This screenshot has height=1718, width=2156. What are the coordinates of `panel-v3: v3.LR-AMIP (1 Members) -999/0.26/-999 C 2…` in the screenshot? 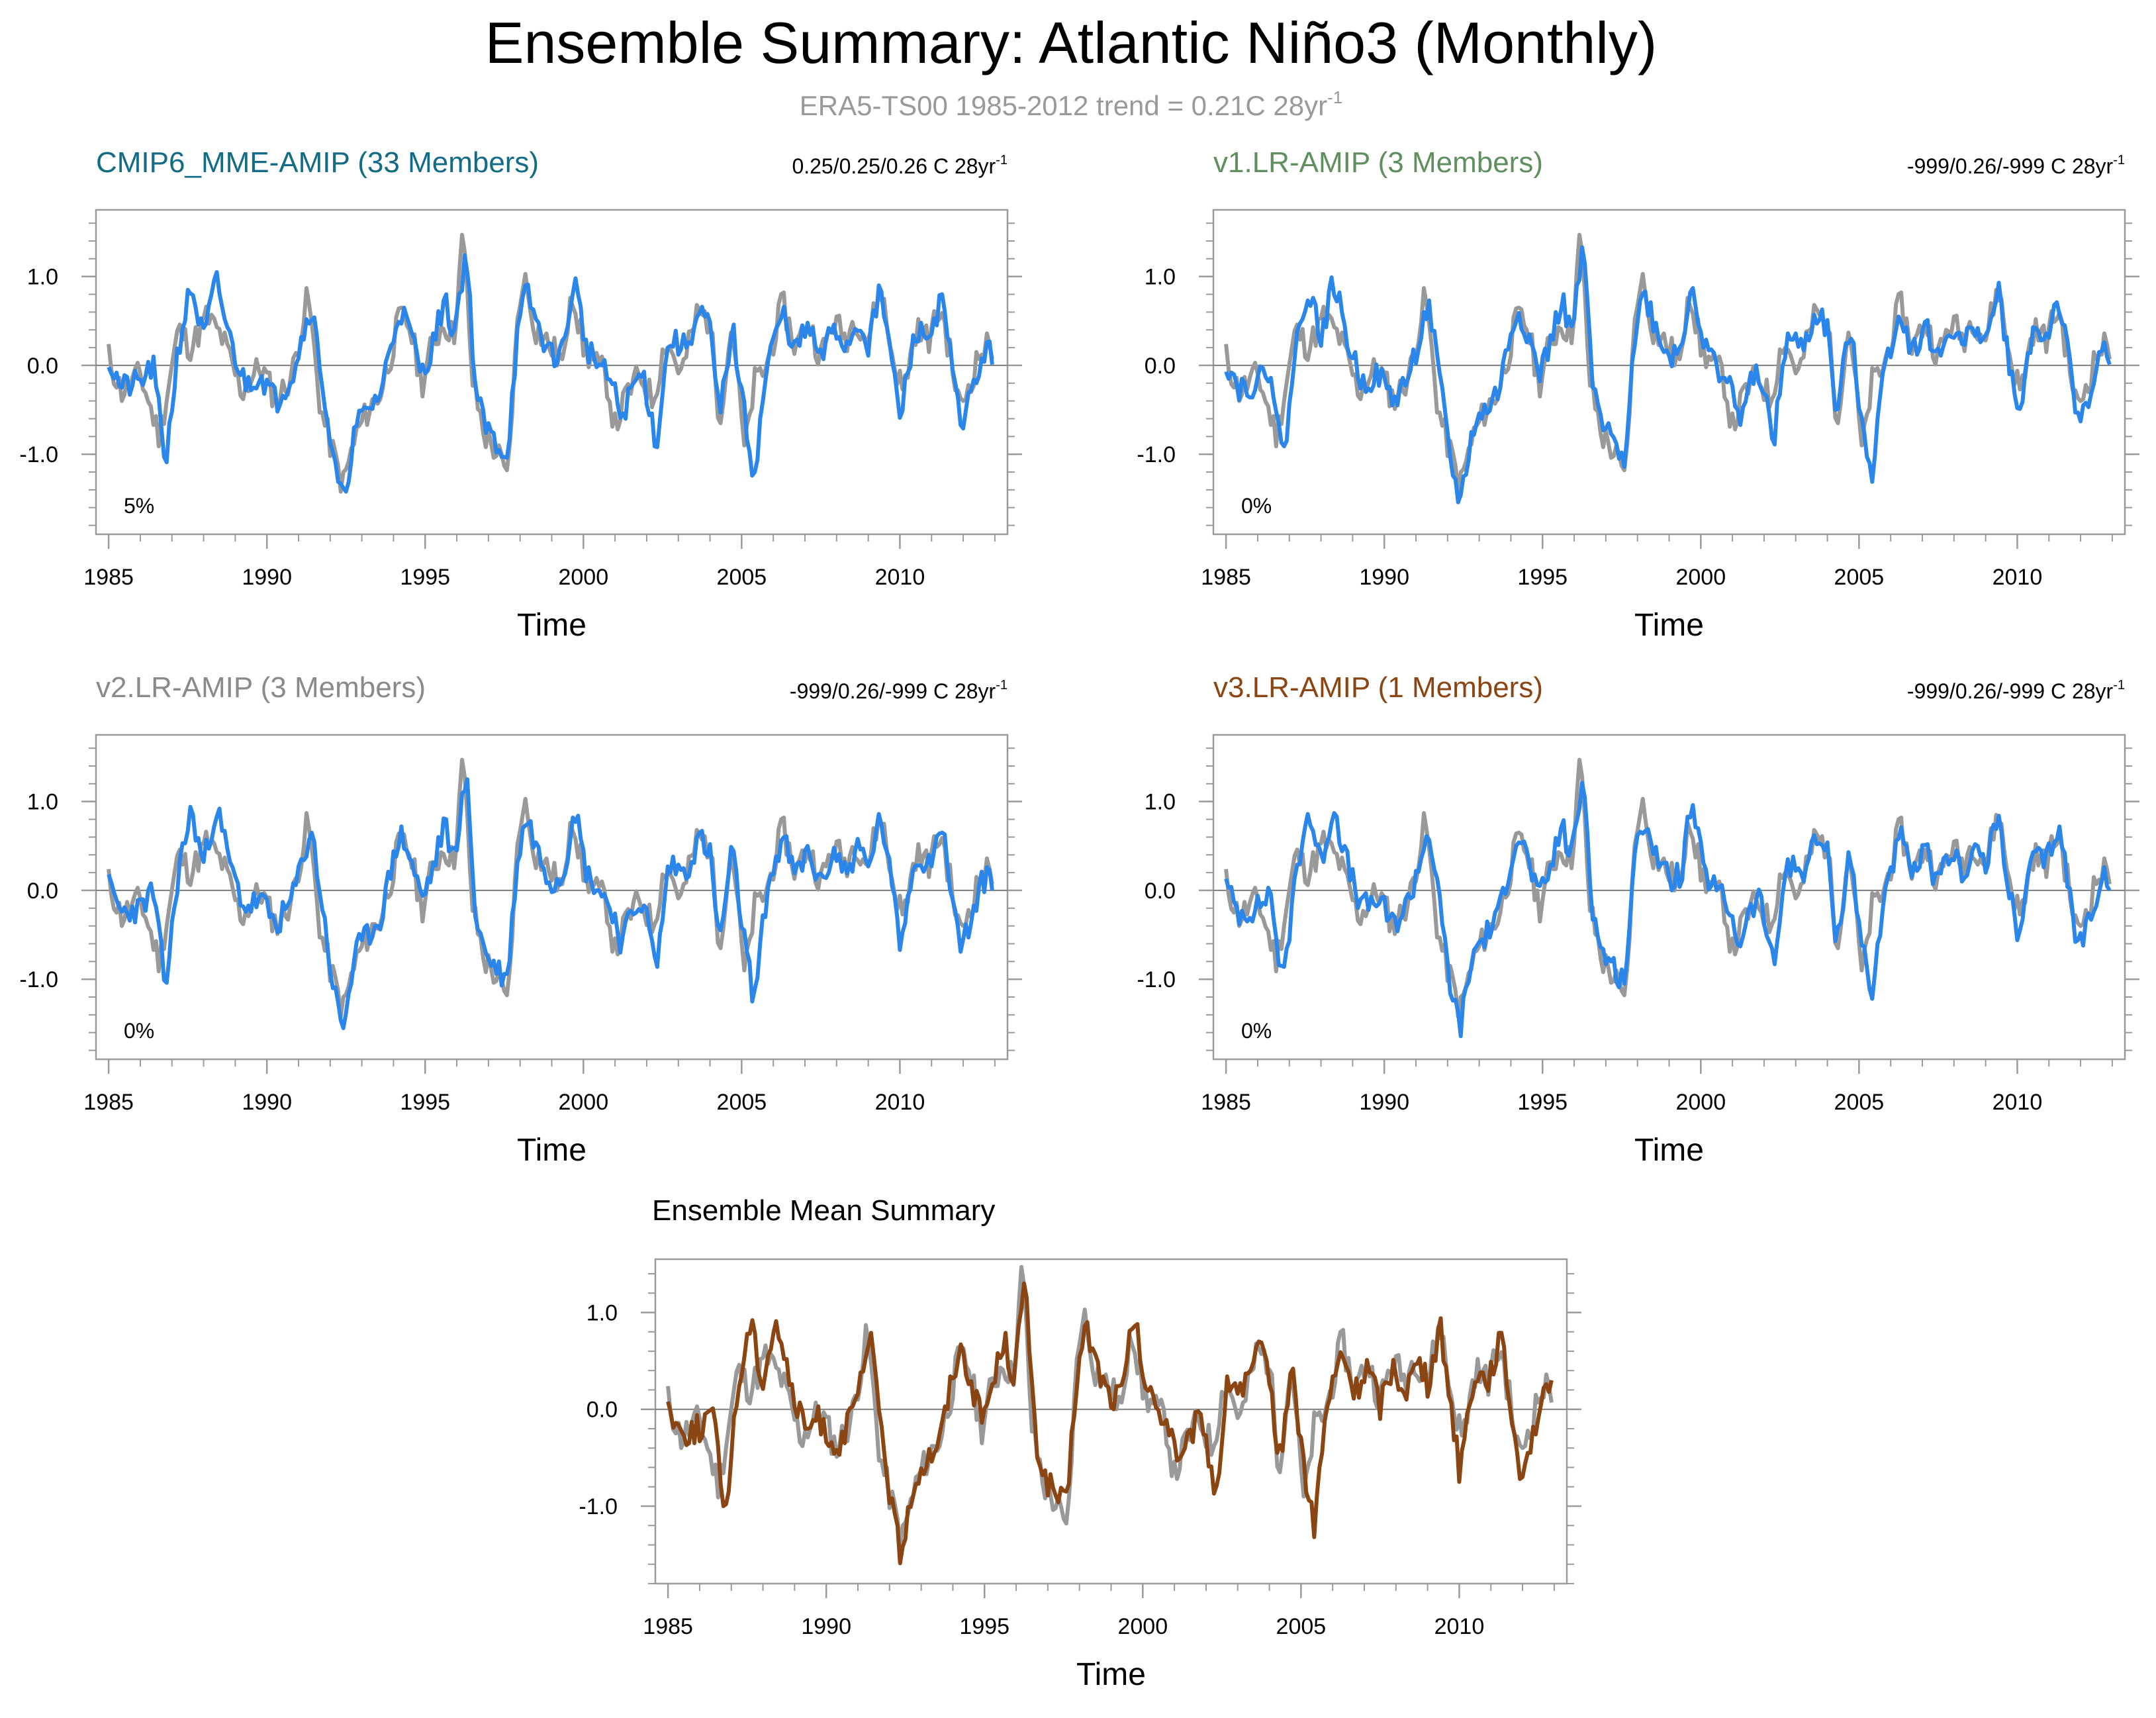 It's located at (1638, 919).